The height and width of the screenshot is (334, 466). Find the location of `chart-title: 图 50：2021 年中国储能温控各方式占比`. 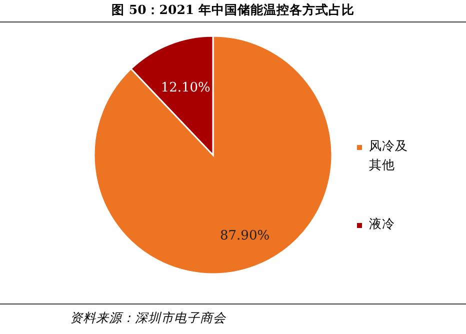

chart-title: 图 50：2021 年中国储能温控各方式占比 is located at coordinates (233, 9).